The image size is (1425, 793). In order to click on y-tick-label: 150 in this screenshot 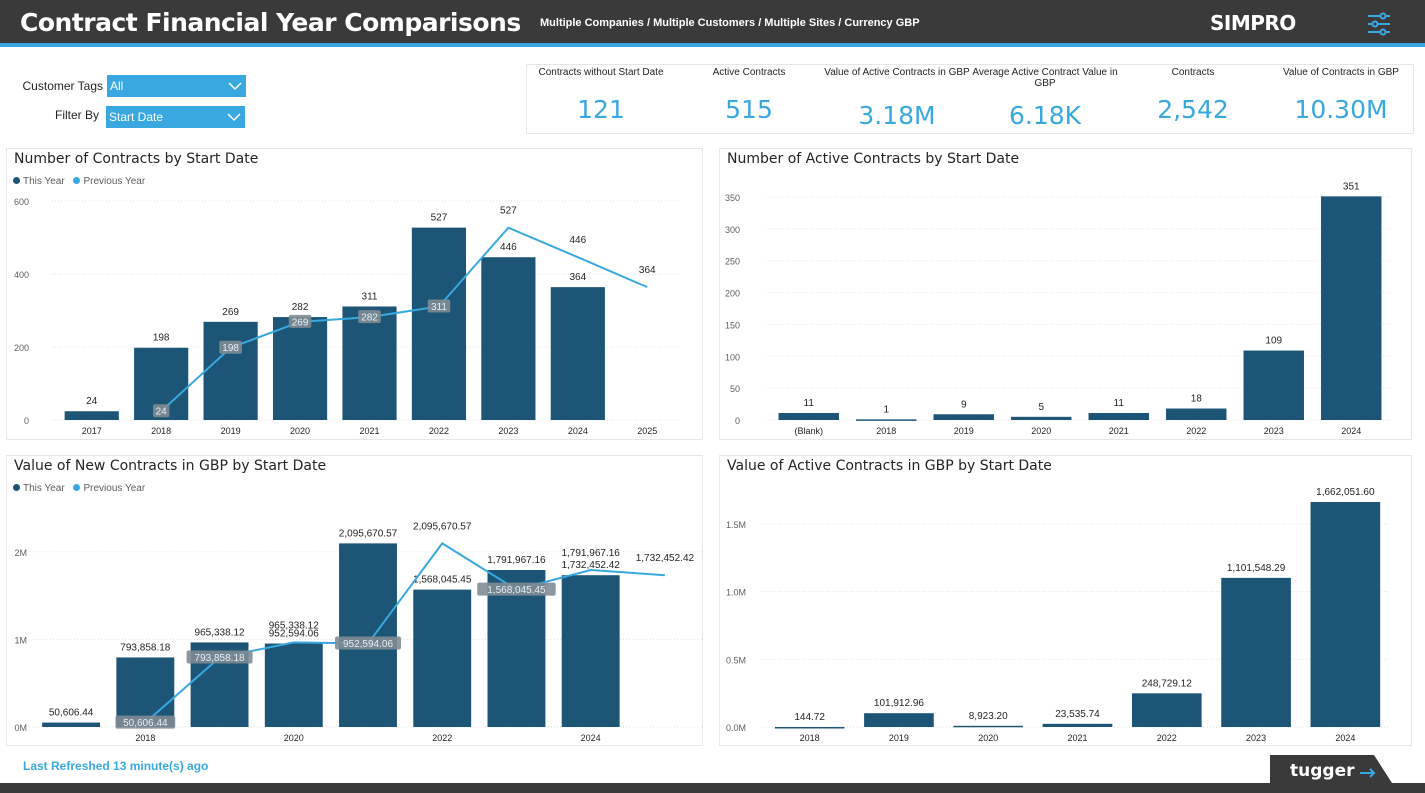, I will do `click(732, 325)`.